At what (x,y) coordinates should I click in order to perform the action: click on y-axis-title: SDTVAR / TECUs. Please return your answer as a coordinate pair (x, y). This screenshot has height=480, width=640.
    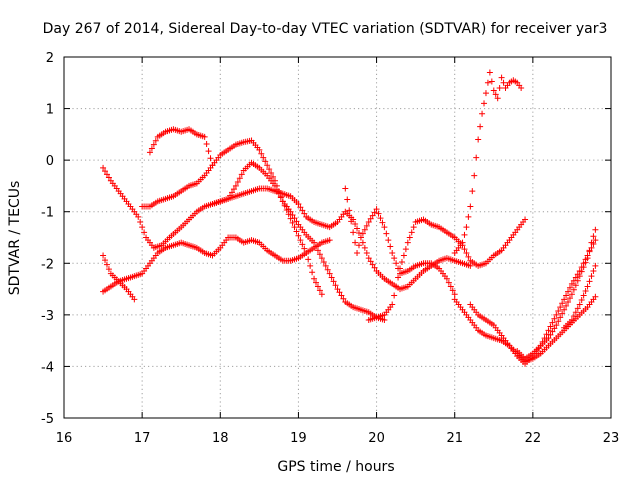
    Looking at the image, I should click on (15, 238).